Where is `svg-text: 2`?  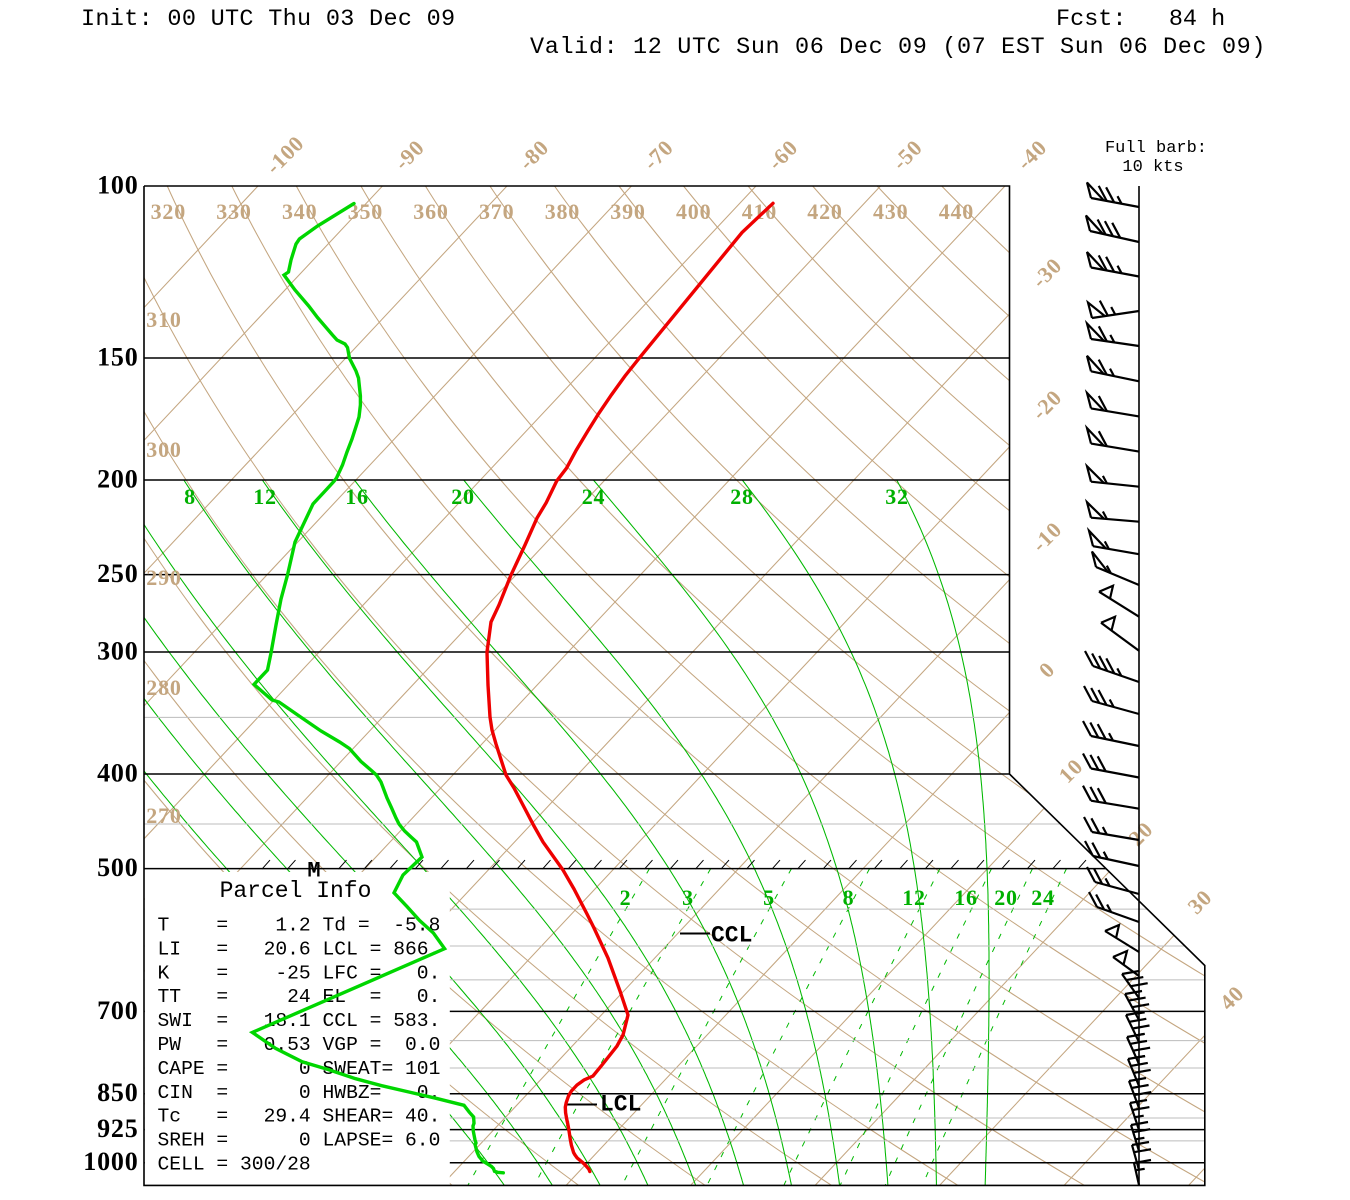
svg-text: 2 is located at coordinates (626, 897).